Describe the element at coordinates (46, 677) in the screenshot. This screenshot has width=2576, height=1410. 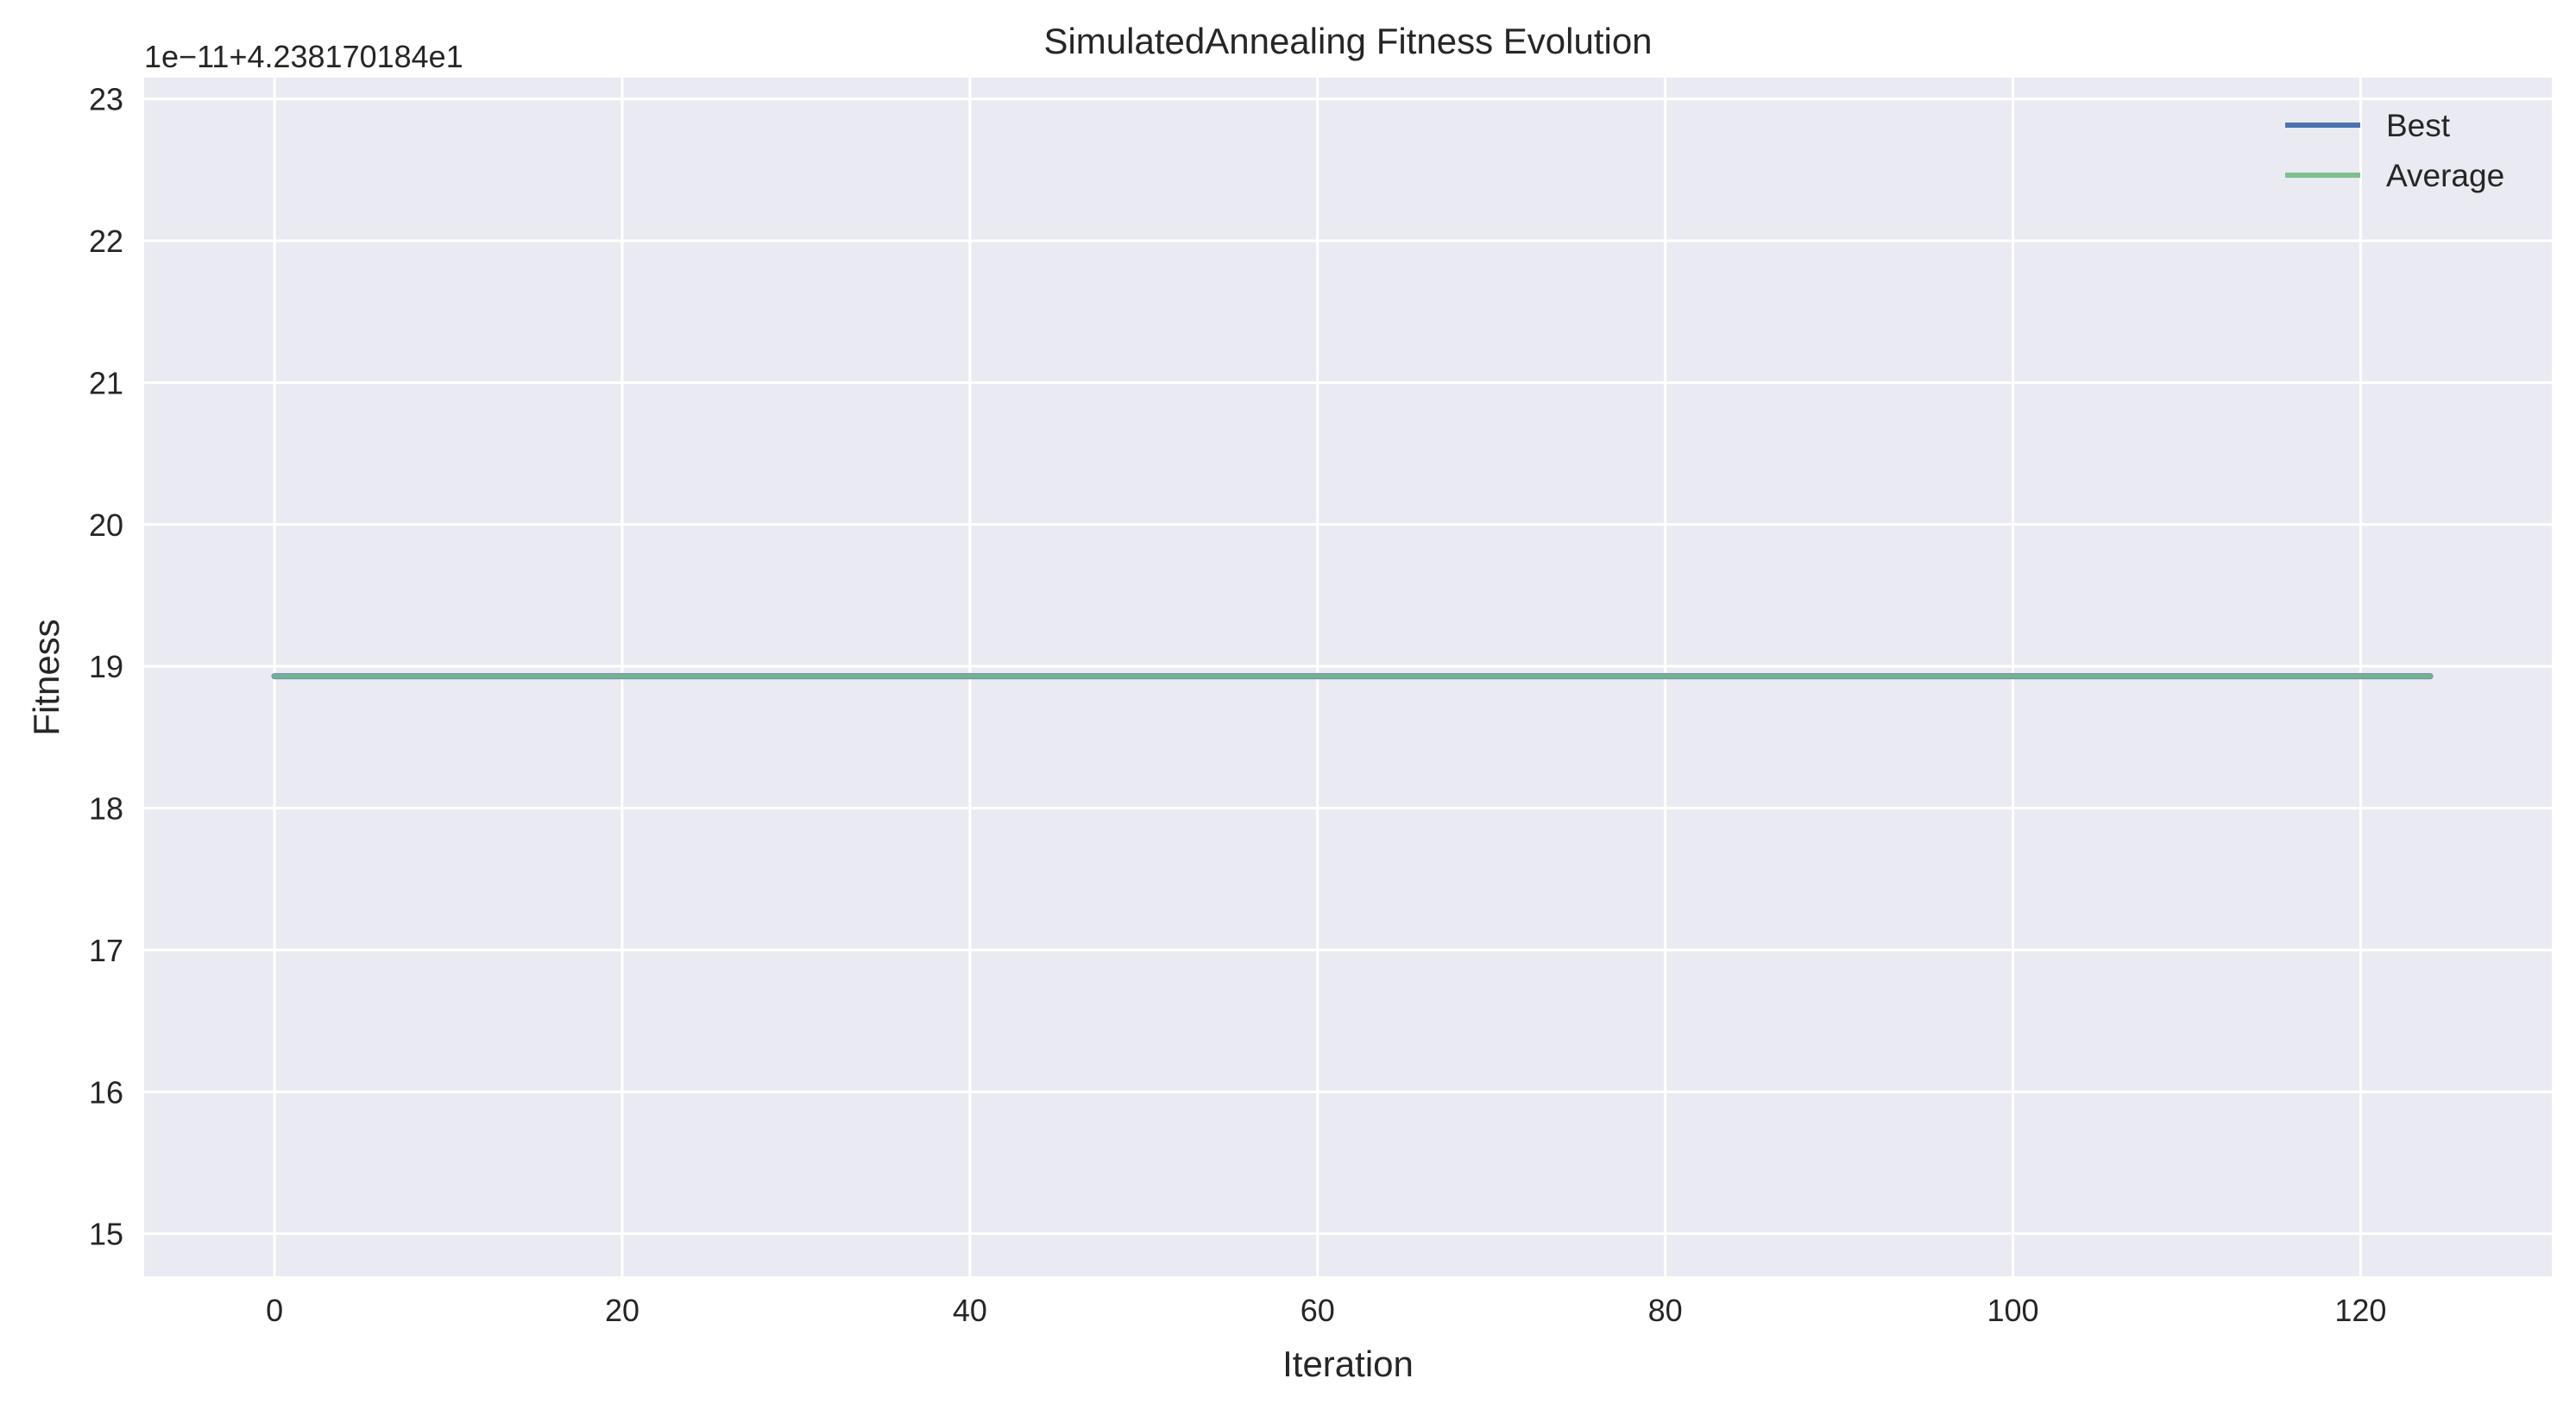
I see `y-axis-label: Fitness` at that location.